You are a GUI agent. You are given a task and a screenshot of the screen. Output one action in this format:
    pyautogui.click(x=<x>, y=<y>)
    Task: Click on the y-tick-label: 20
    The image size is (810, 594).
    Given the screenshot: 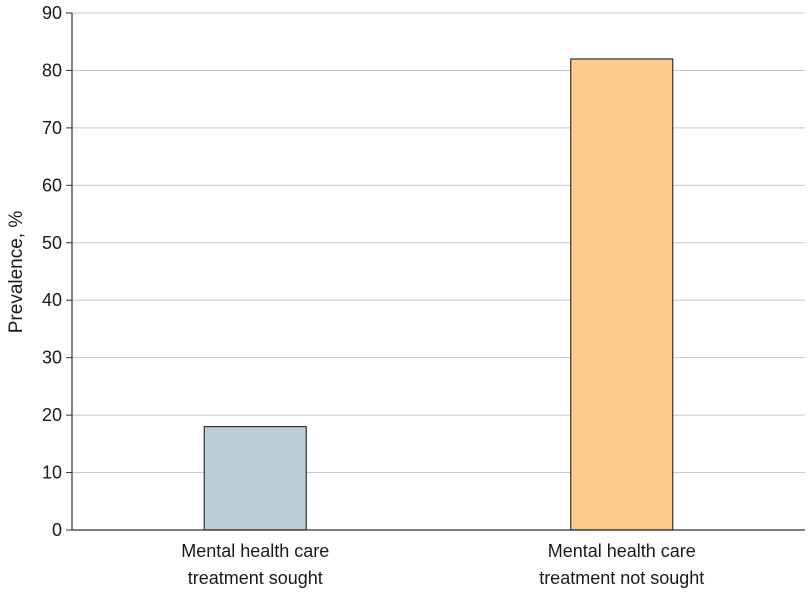 What is the action you would take?
    pyautogui.click(x=52, y=415)
    